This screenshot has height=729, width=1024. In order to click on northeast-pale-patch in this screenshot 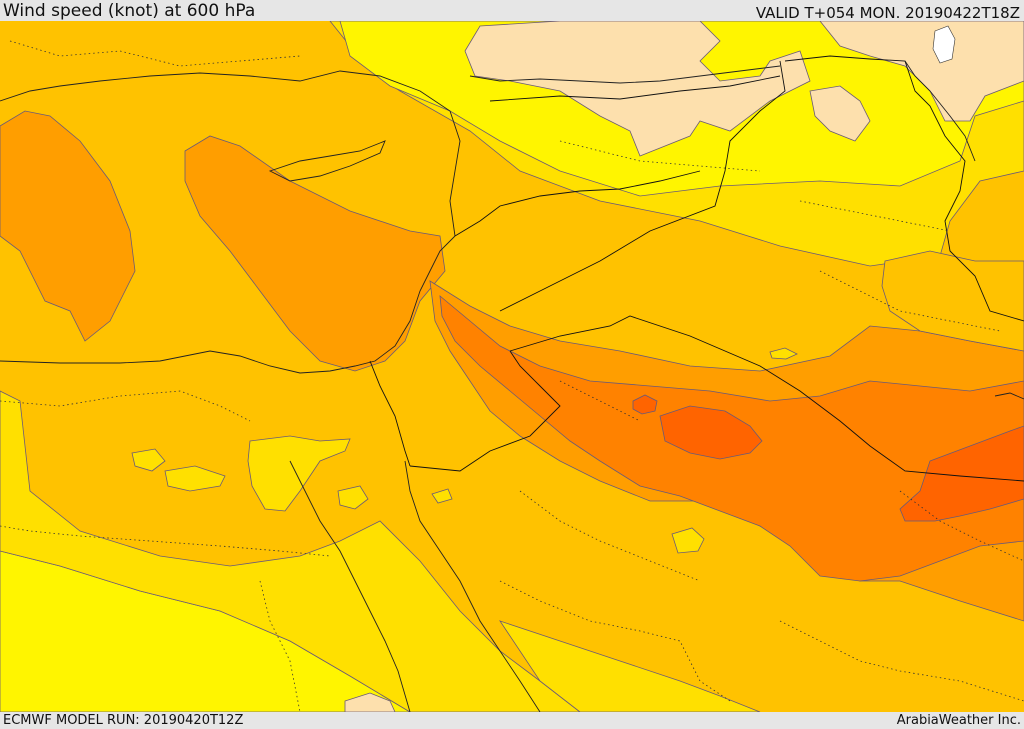, I will do `click(921, 71)`.